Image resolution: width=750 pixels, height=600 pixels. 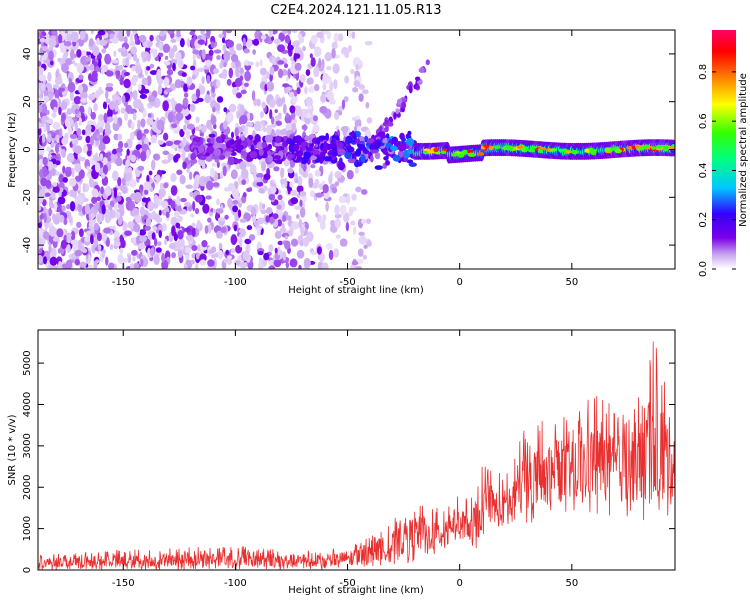 I want to click on tick-label: -50, so click(x=347, y=282).